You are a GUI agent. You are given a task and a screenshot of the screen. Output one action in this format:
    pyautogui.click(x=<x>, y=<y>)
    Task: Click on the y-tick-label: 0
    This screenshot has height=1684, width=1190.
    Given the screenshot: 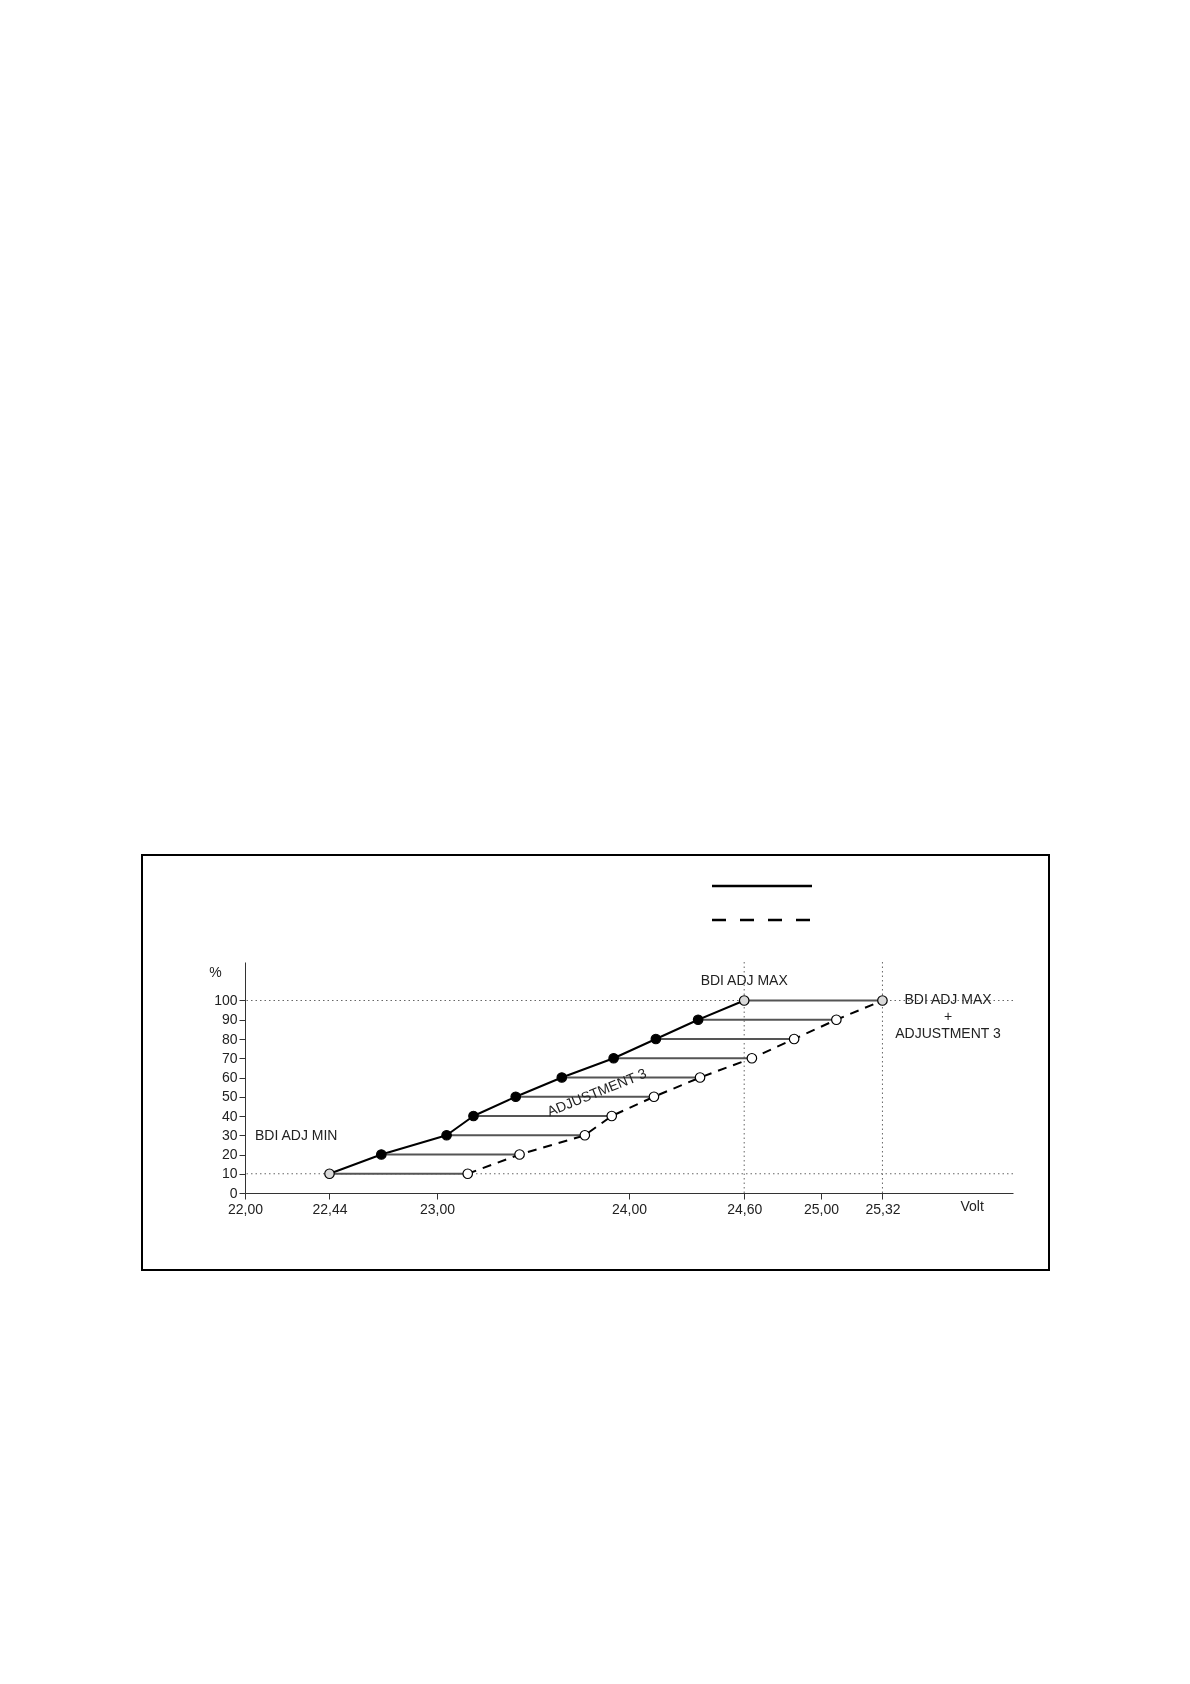 What is the action you would take?
    pyautogui.click(x=233, y=1192)
    